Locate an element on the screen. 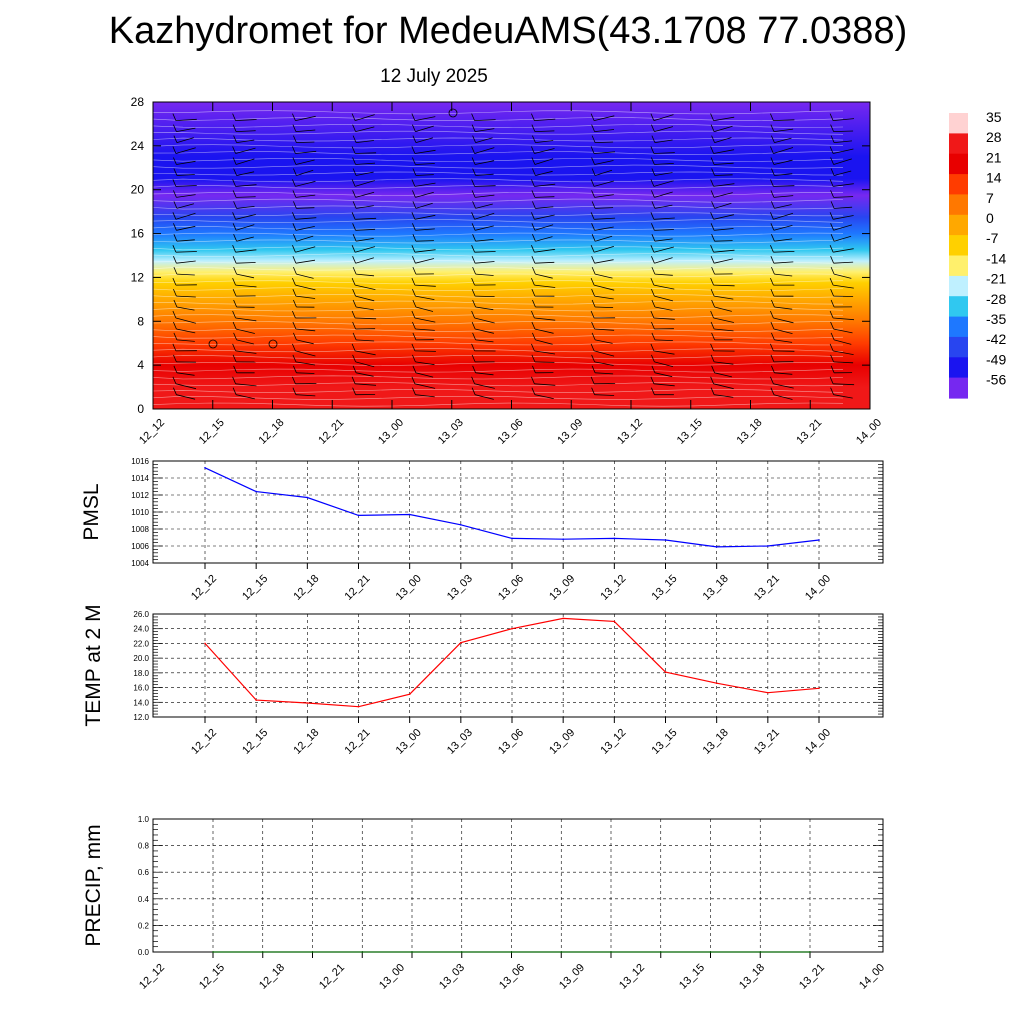 This screenshot has height=1024, width=1024. y-tick-label: 1014 is located at coordinates (140, 478).